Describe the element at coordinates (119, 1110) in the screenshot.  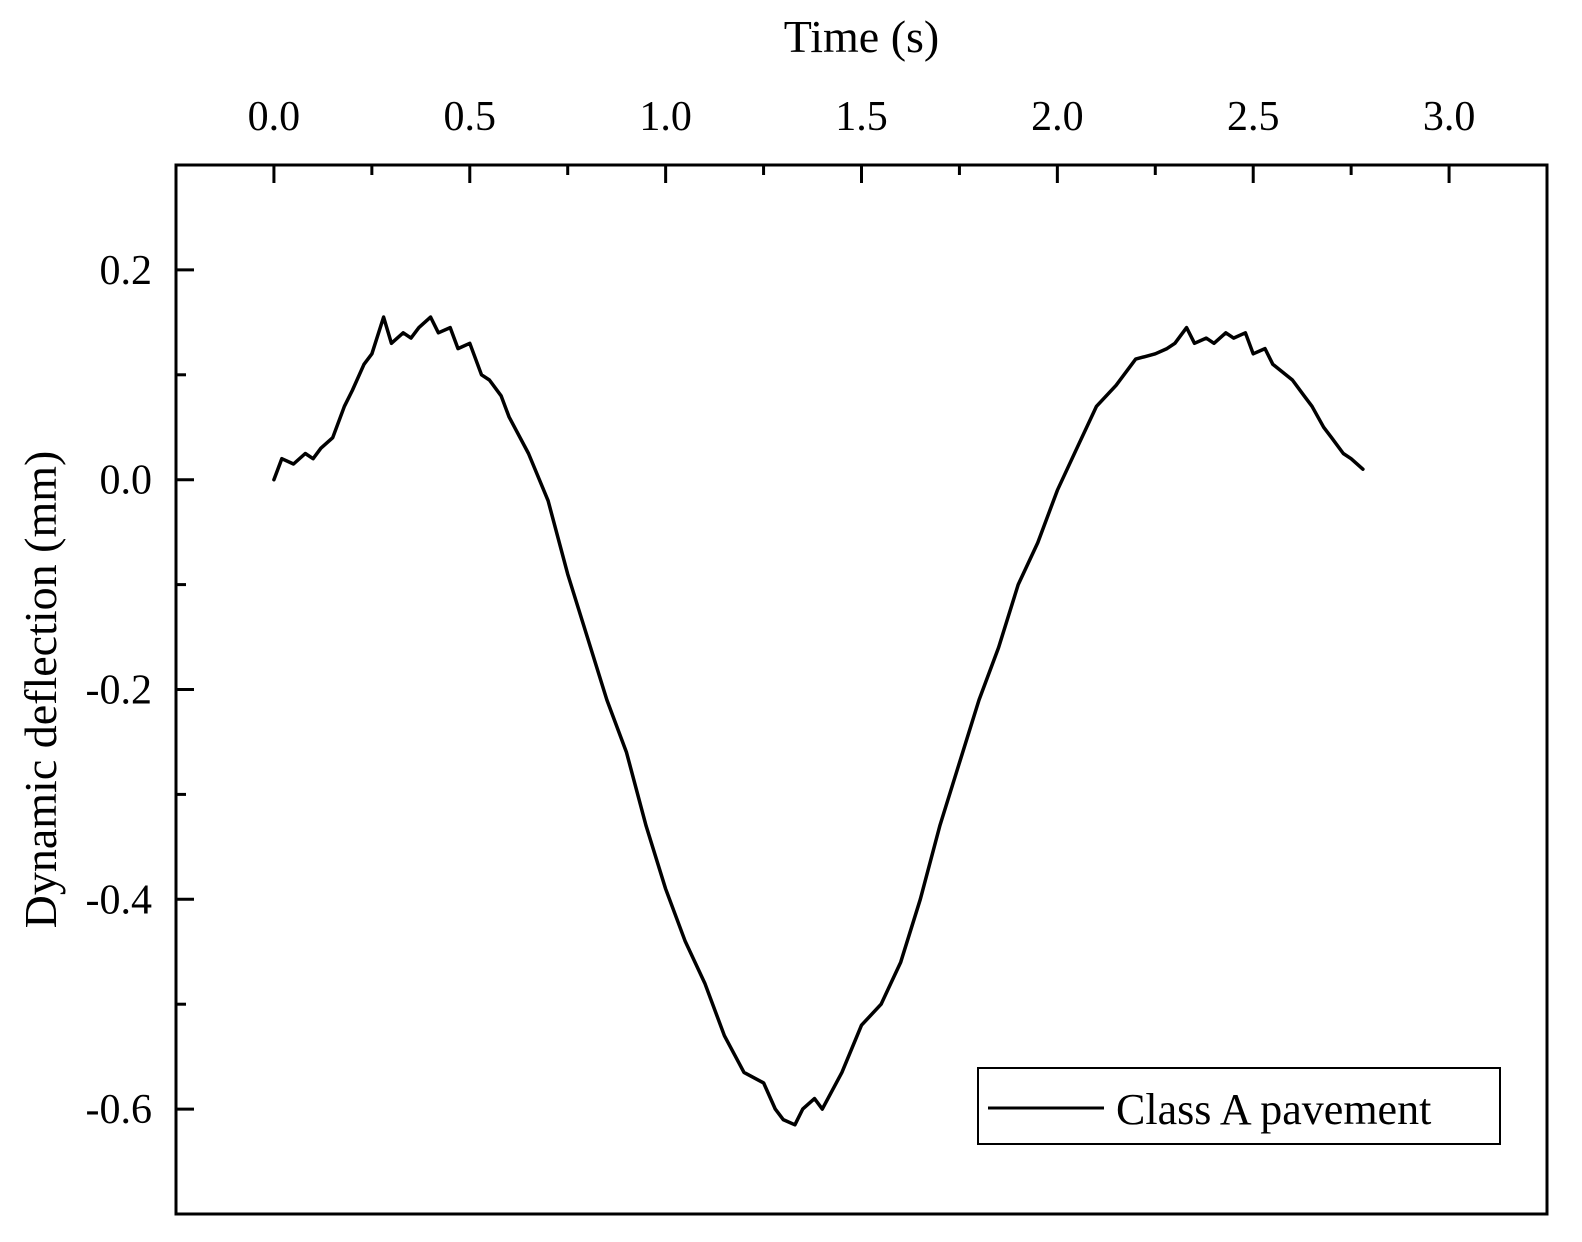
I see `y-tick-label: -0.6` at that location.